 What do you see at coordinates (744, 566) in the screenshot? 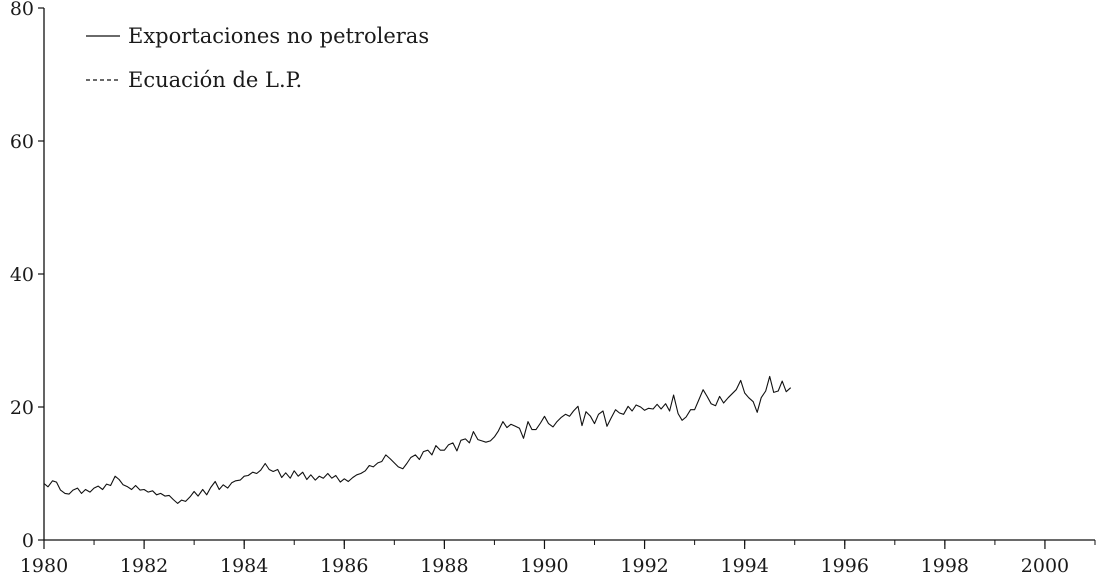
I see `x-tick-label: 1994` at bounding box center [744, 566].